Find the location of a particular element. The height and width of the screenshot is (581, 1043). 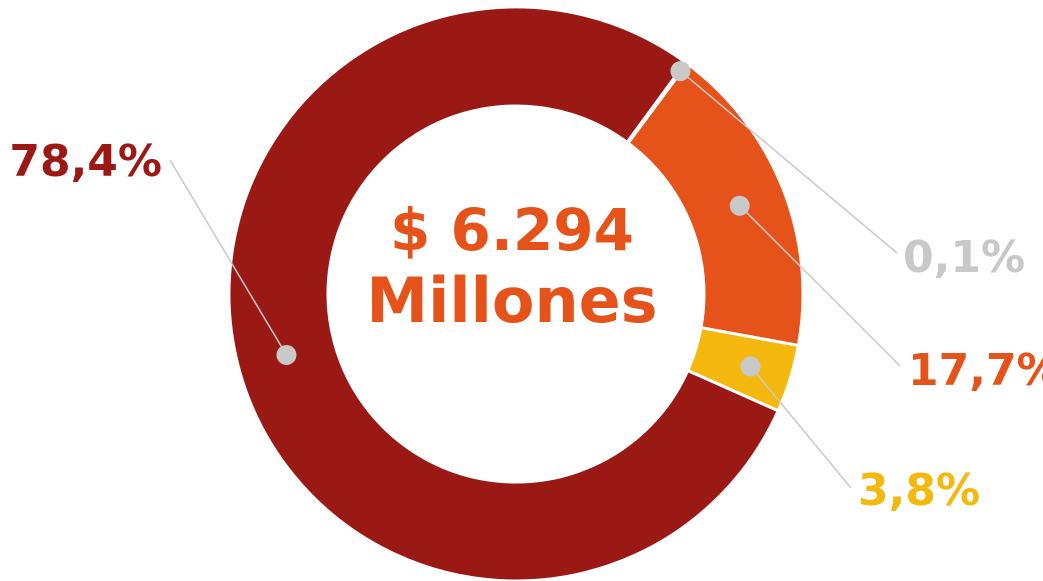

slice-percent-label: 0,1% is located at coordinates (964, 257).